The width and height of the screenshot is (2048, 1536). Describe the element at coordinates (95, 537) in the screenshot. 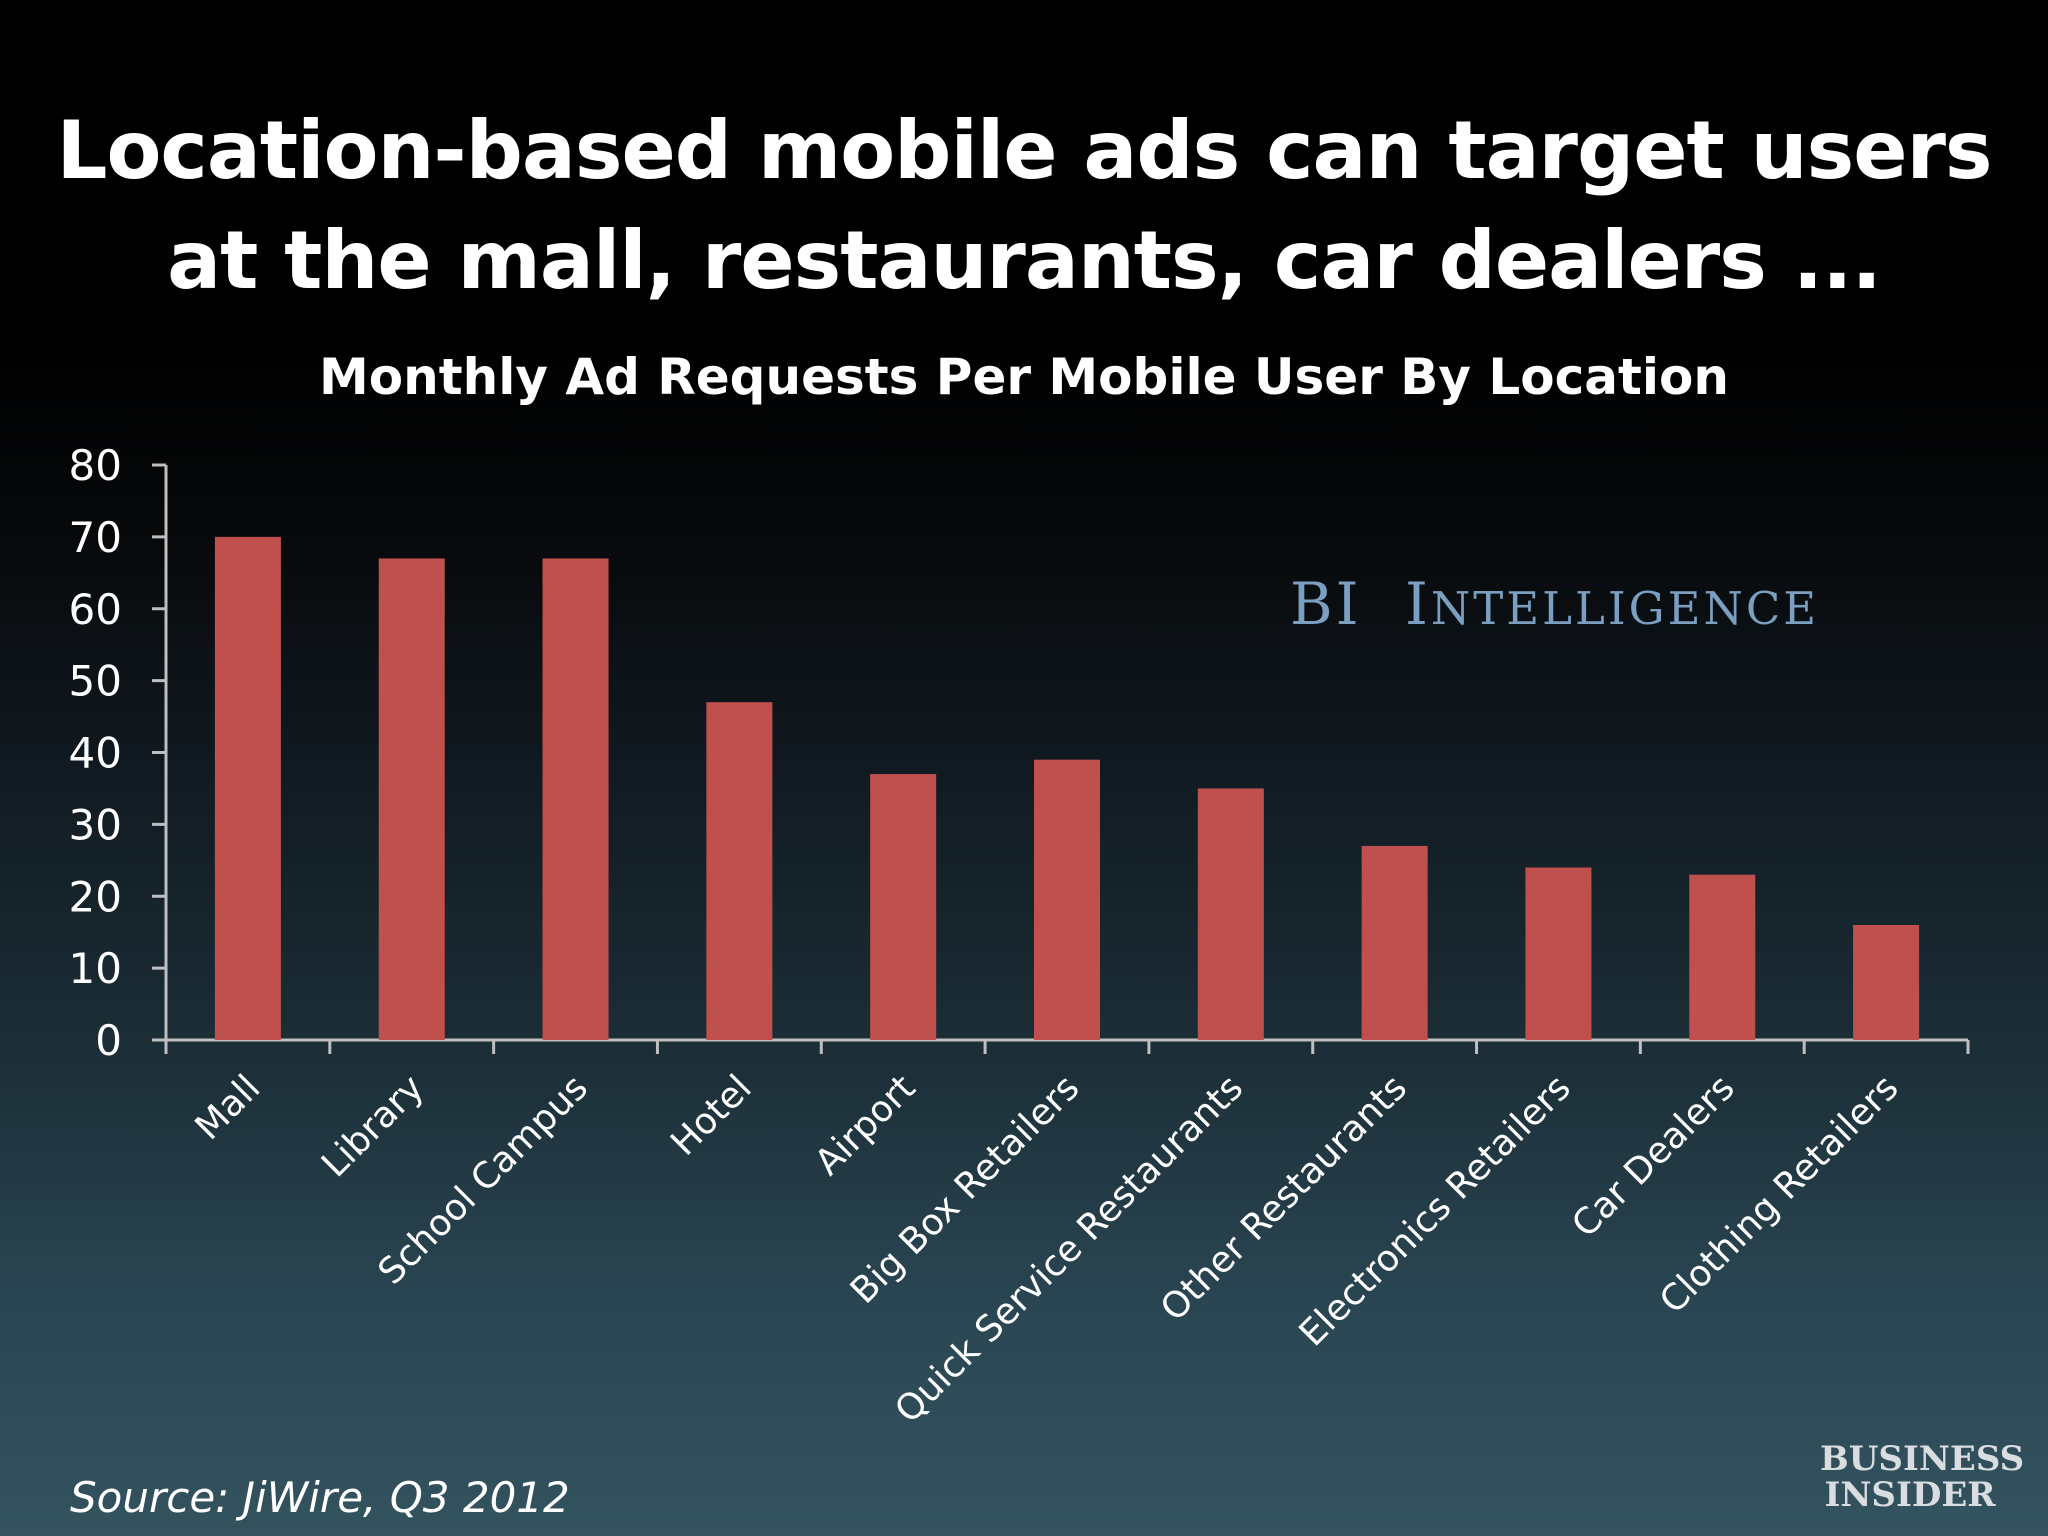

I see `y-tick-label: 70` at that location.